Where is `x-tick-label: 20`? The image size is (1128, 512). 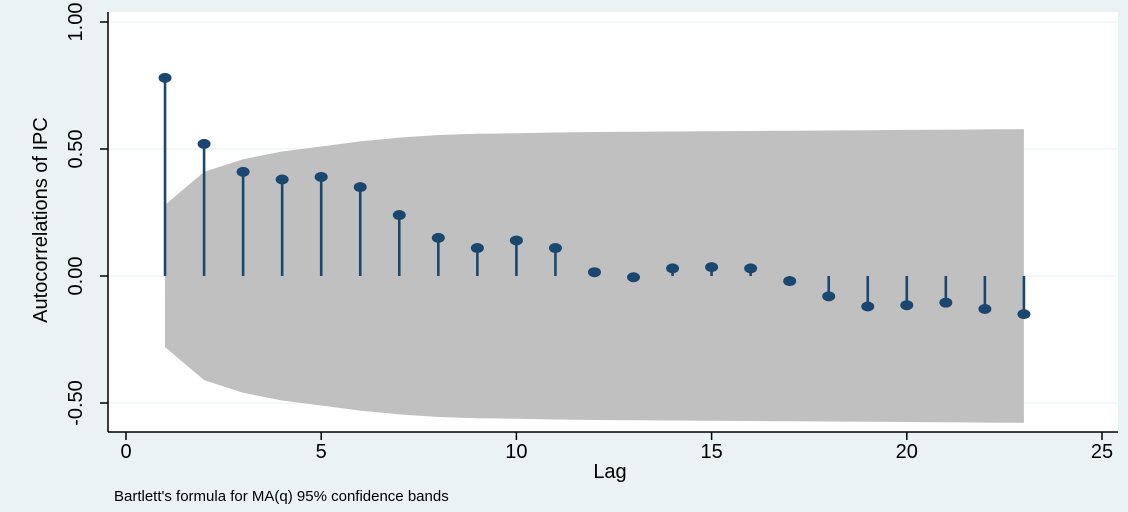
x-tick-label: 20 is located at coordinates (907, 452).